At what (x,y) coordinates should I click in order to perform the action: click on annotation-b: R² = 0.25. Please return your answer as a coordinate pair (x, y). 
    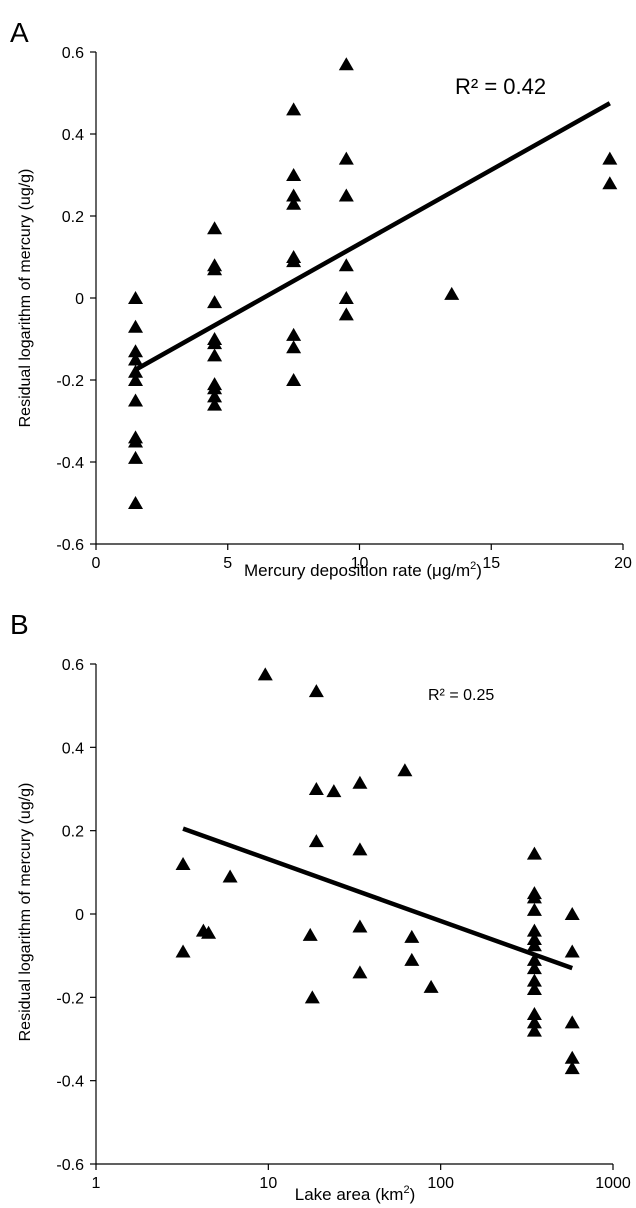
    Looking at the image, I should click on (461, 695).